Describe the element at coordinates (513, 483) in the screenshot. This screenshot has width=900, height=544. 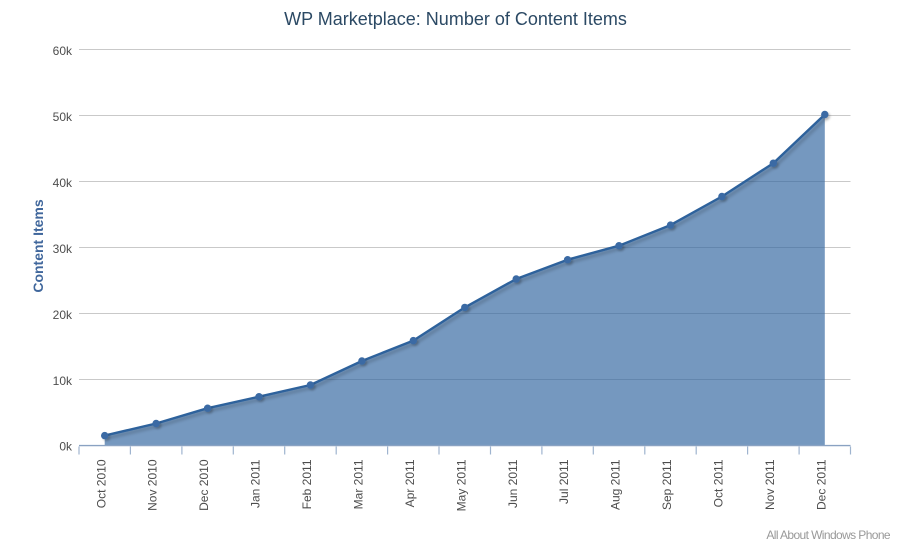
I see `svg-text: Jun 2011` at that location.